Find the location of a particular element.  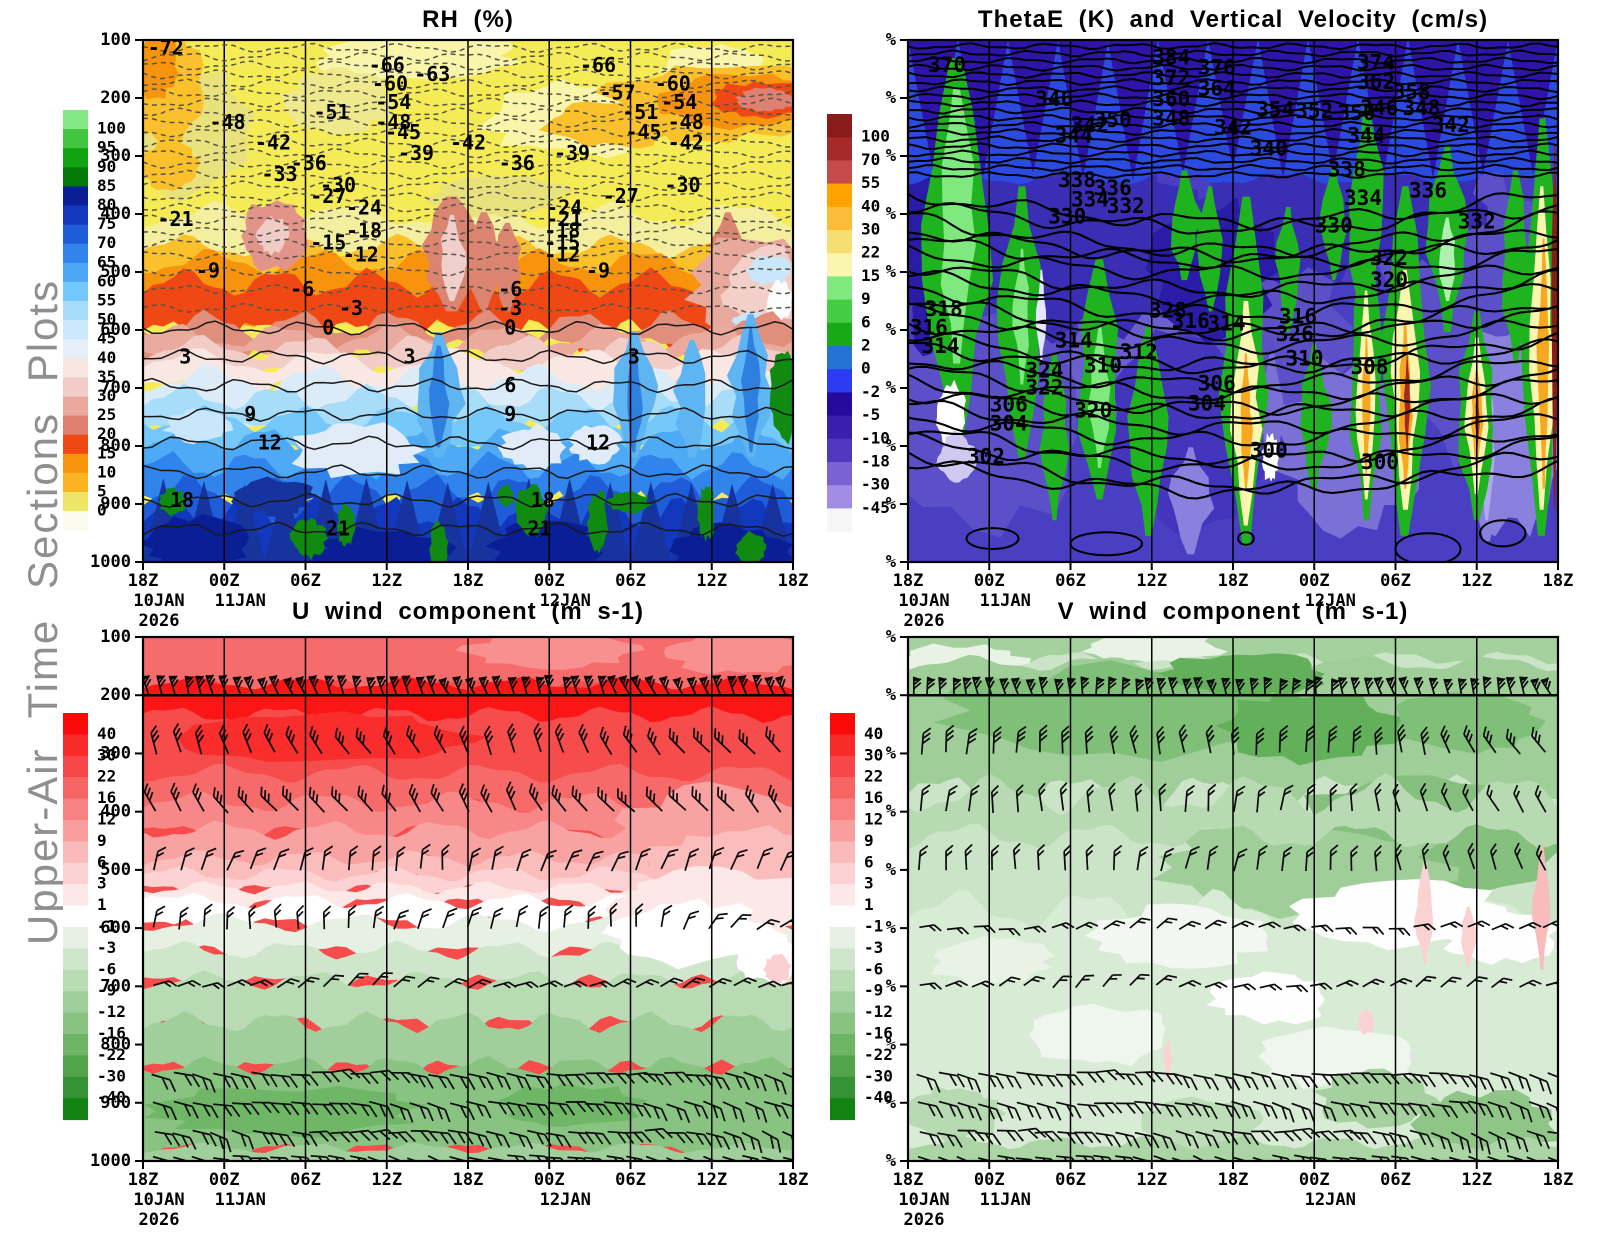

svg-text: 100 is located at coordinates (875, 136).